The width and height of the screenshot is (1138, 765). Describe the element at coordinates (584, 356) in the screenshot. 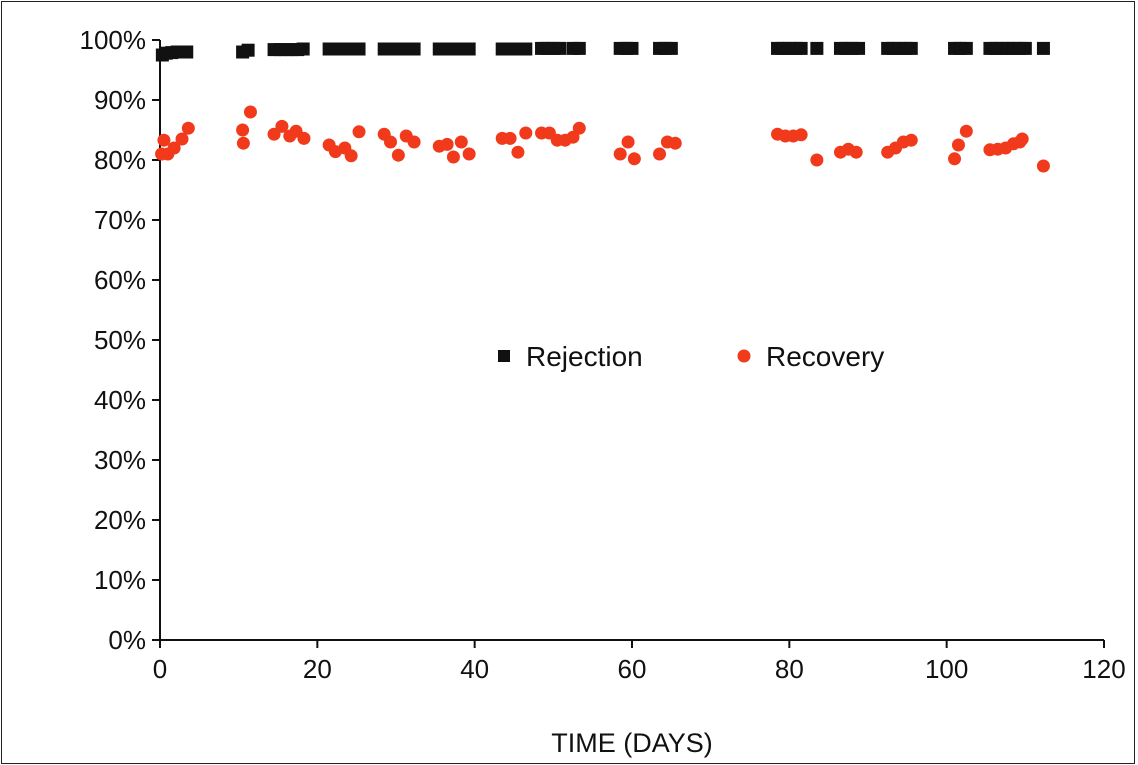

I see `legend-label-rejection: Rejection` at that location.